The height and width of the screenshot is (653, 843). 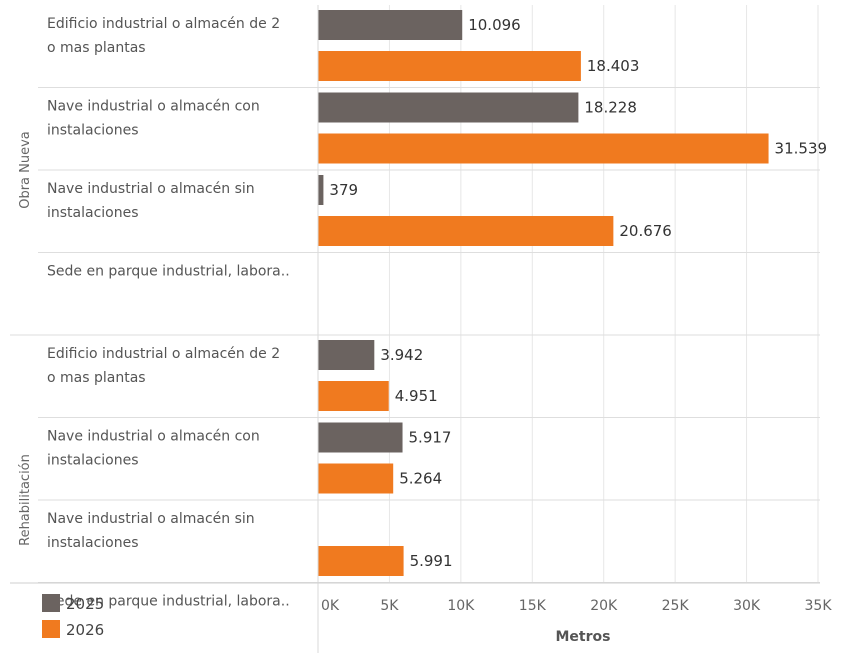 What do you see at coordinates (25, 170) in the screenshot?
I see `group-label: Obra Nueva` at bounding box center [25, 170].